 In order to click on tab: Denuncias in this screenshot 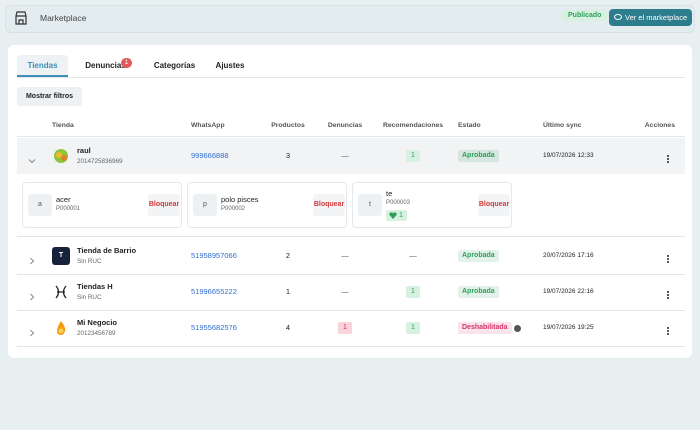, I will do `click(105, 65)`.